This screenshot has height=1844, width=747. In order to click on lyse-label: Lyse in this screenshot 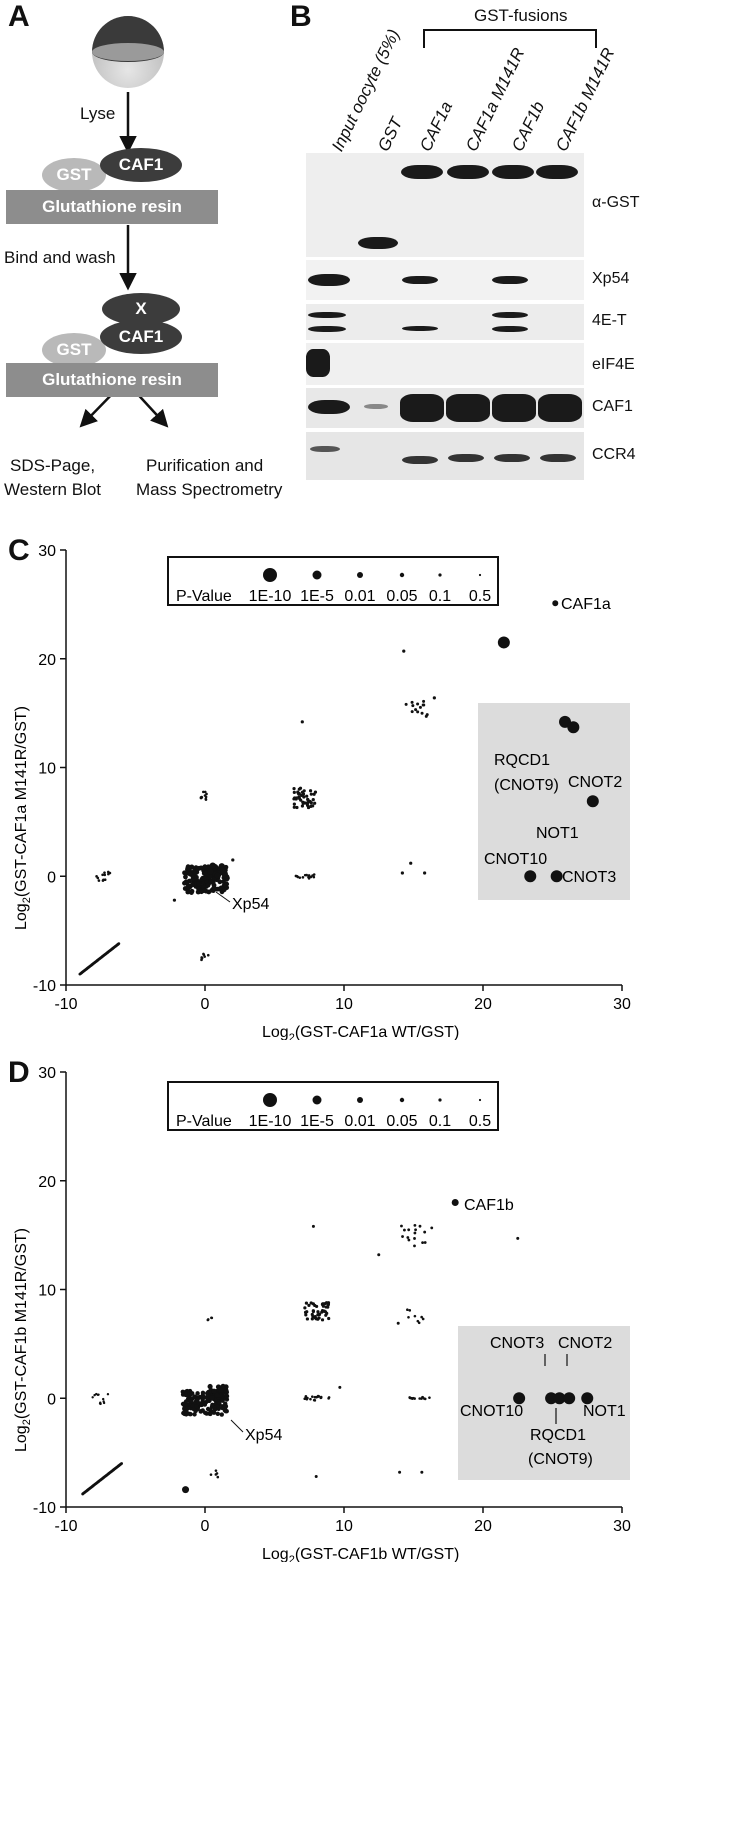, I will do `click(98, 113)`.